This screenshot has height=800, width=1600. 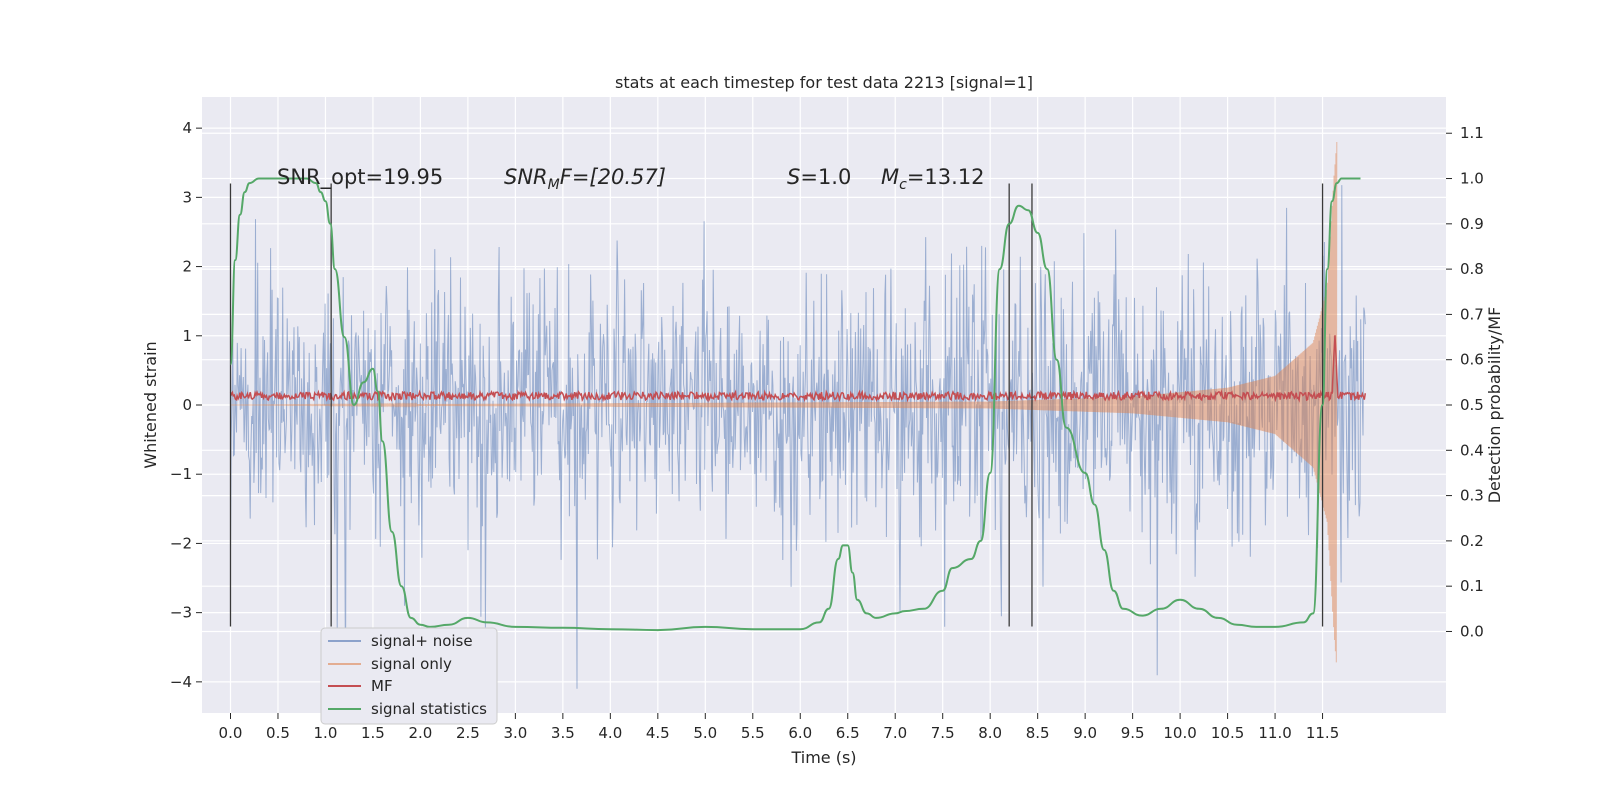 What do you see at coordinates (181, 682) in the screenshot?
I see `y-tick-label: −4` at bounding box center [181, 682].